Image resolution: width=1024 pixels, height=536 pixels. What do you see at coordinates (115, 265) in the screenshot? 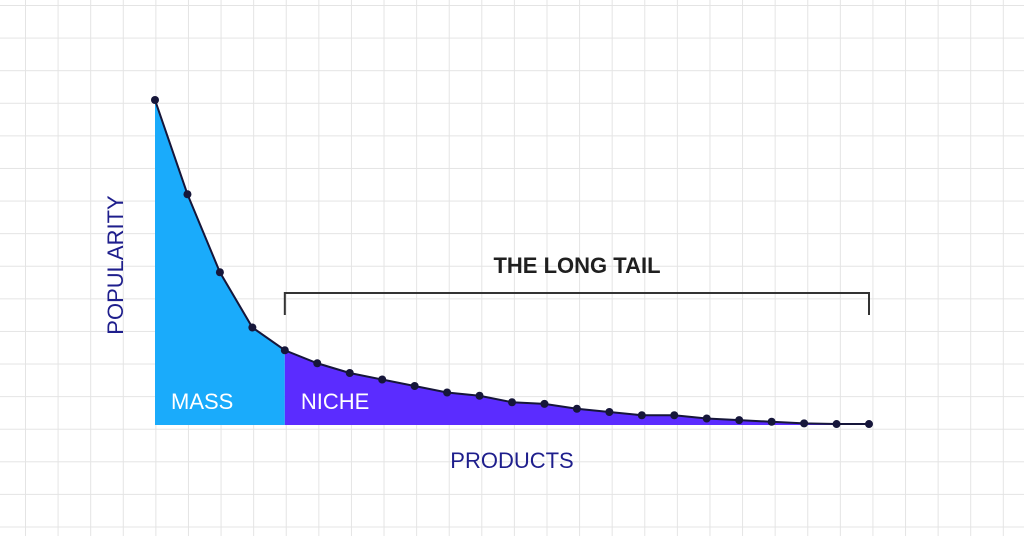
I see `y-axis-label: POPULARITY` at bounding box center [115, 265].